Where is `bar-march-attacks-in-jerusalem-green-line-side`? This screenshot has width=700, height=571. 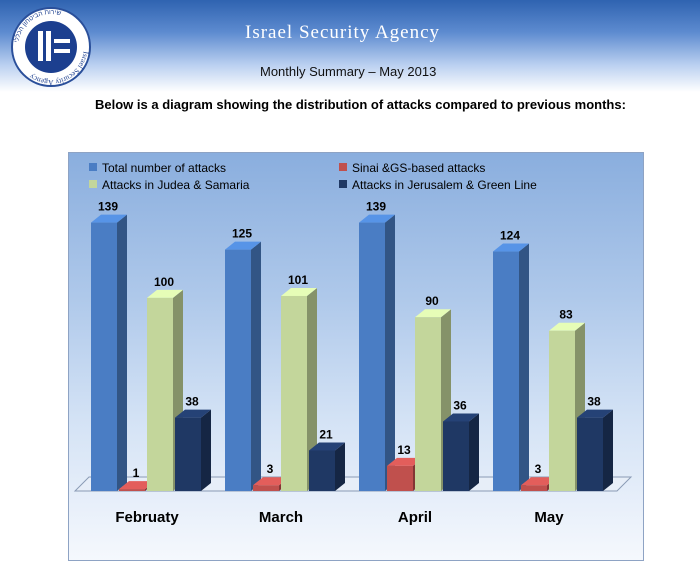
bar-march-attacks-in-jerusalem-green-line-side is located at coordinates (340, 466).